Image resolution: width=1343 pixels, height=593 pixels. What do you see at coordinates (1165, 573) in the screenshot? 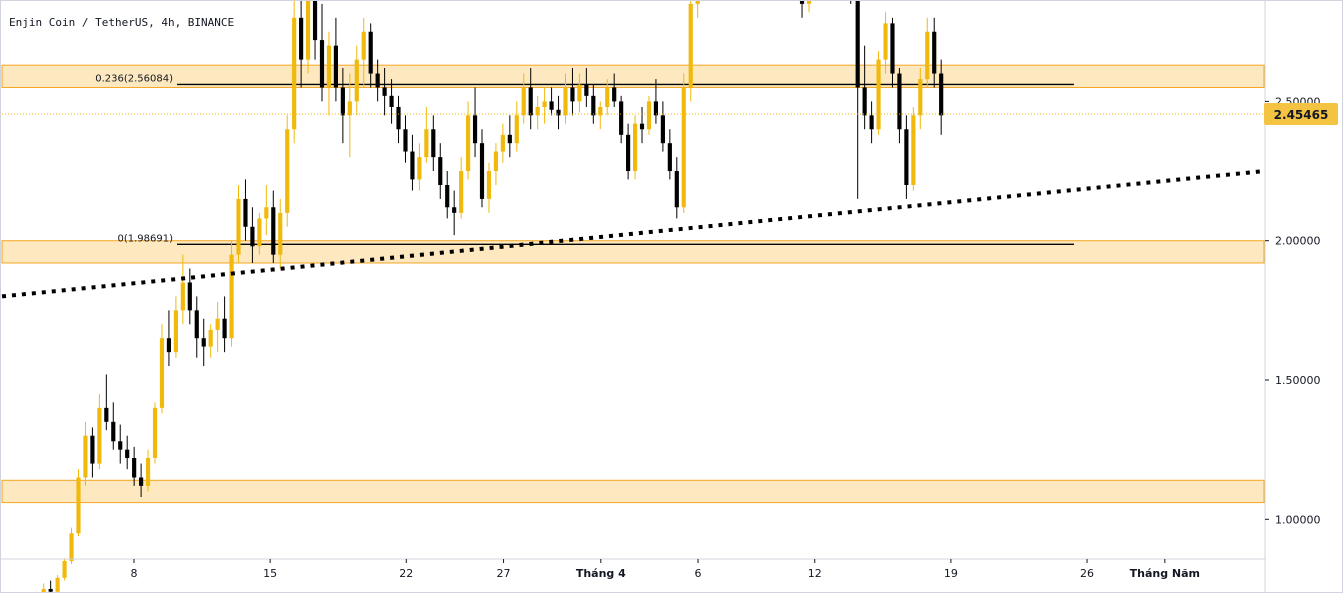
I see `time-tick-label: Tháng Năm` at bounding box center [1165, 573].